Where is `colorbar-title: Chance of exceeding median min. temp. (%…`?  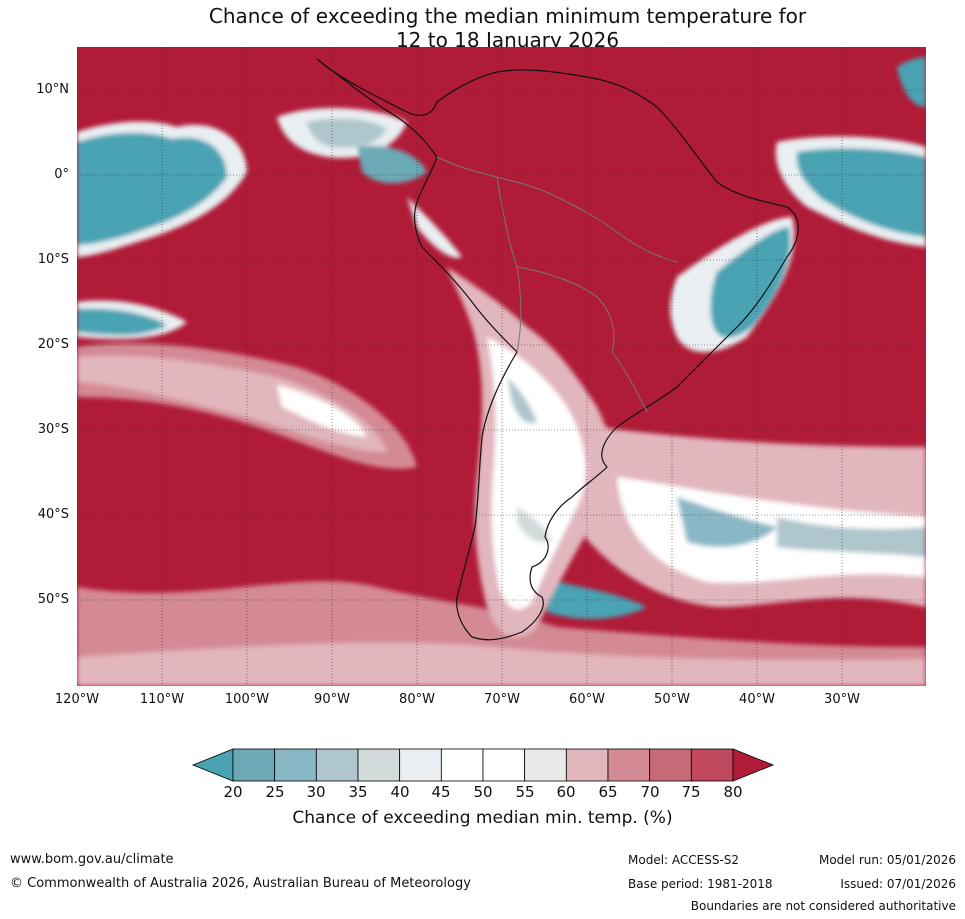 colorbar-title: Chance of exceeding median min. temp. (%… is located at coordinates (482, 818).